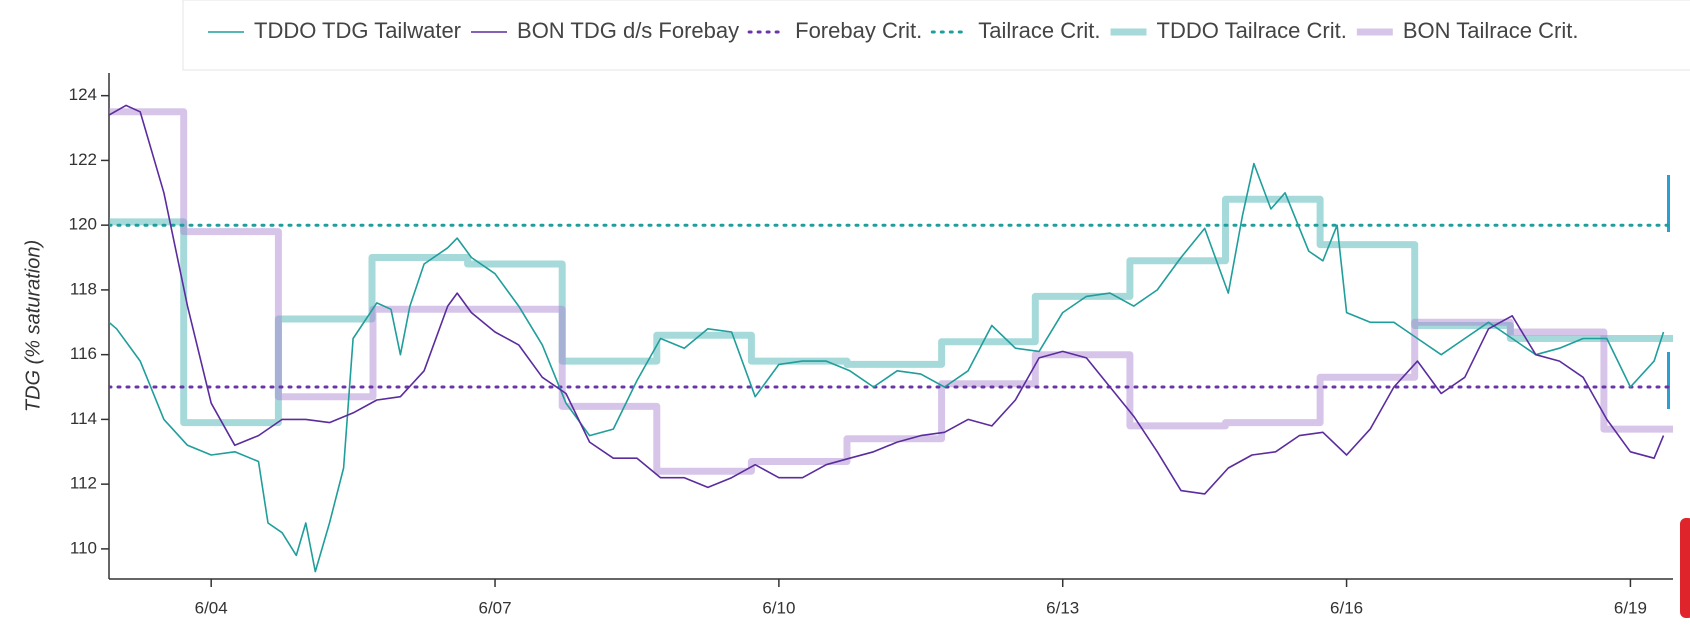 The height and width of the screenshot is (632, 1690). Describe the element at coordinates (1491, 30) in the screenshot. I see `legend-label: BON Tailrace Crit.` at that location.